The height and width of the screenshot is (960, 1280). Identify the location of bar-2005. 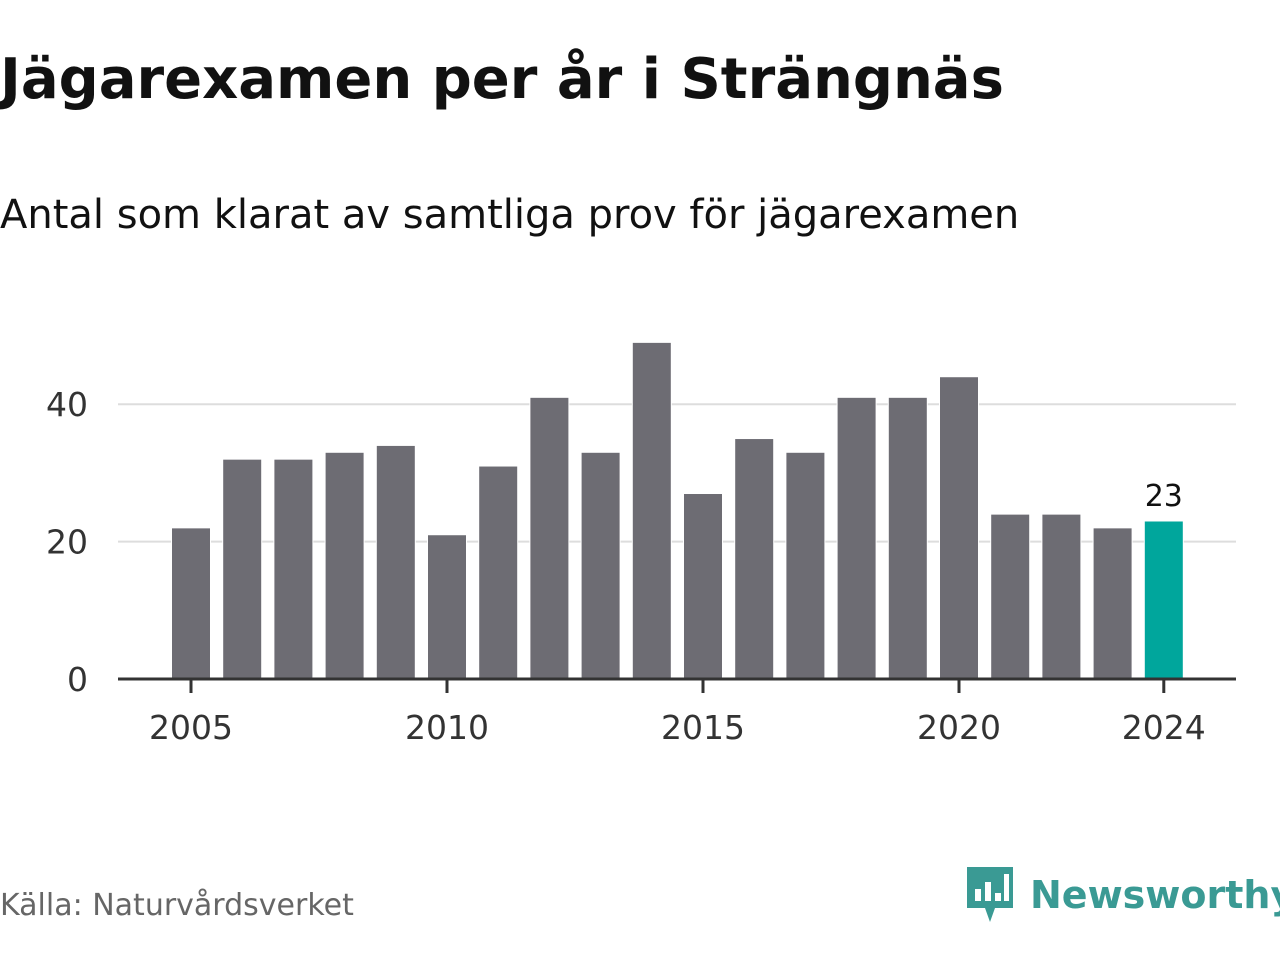
(191, 603).